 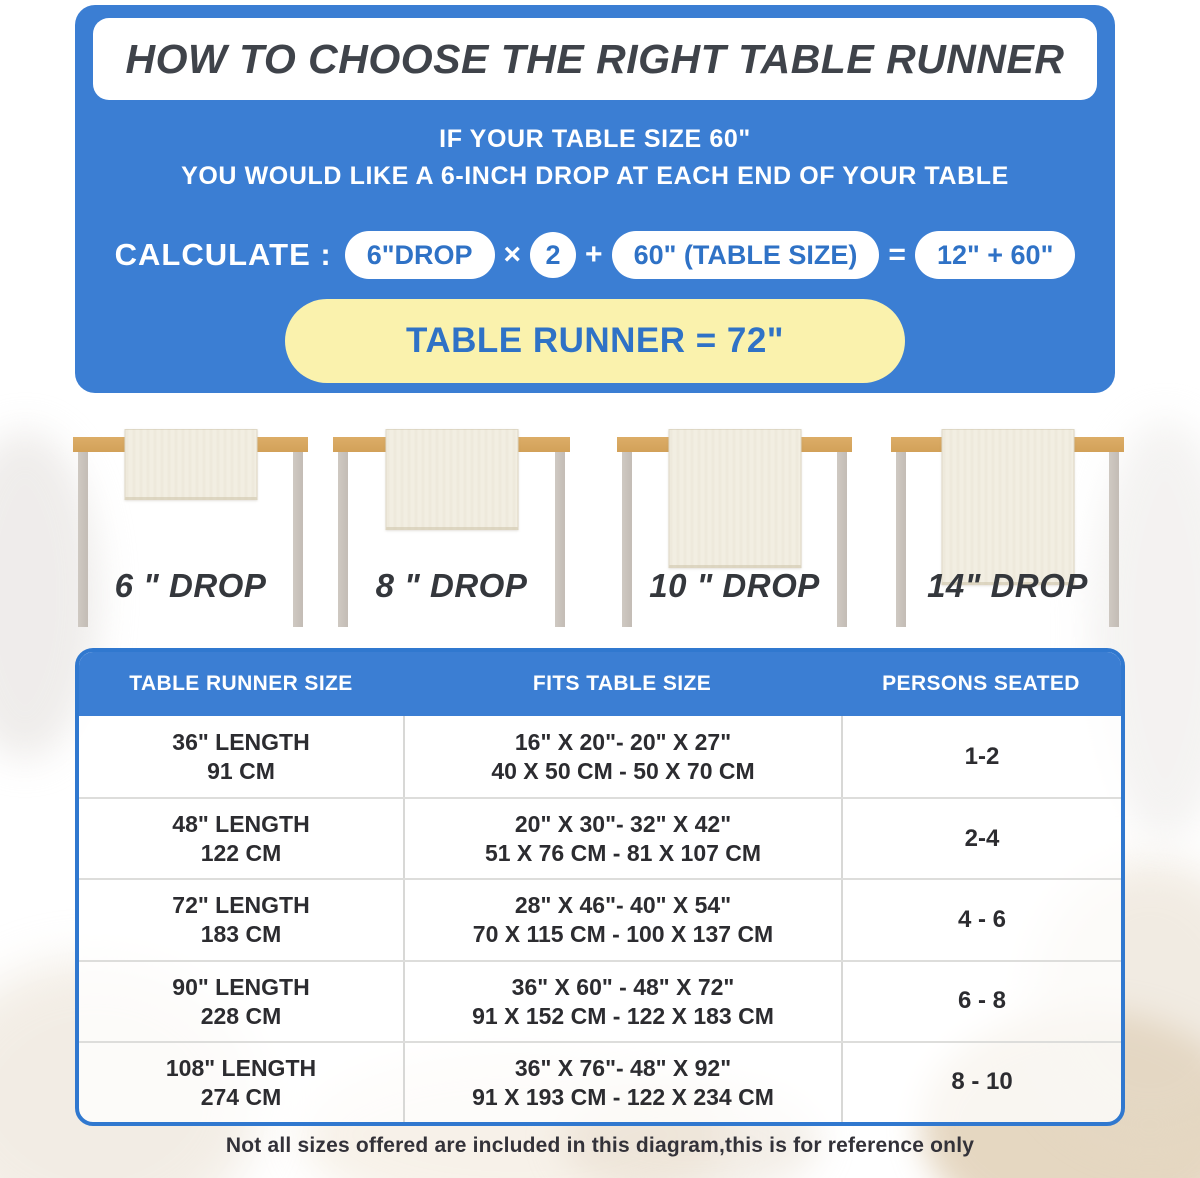 I want to click on table-size-pill: 60" (TABLE SIZE), so click(x=745, y=255).